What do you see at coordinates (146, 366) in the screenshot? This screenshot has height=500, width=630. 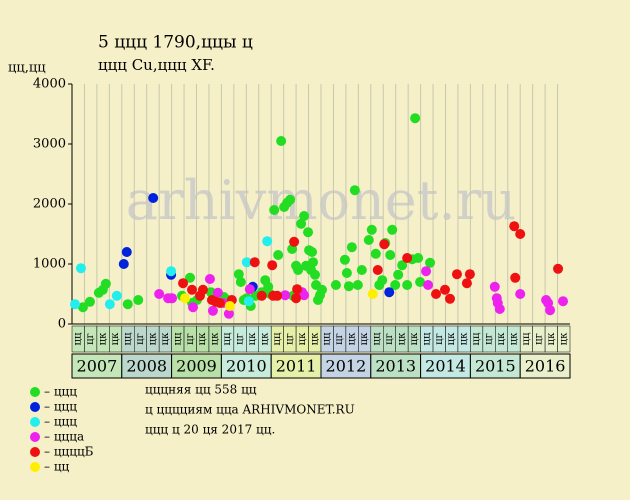 I see `year-label: 2008` at bounding box center [146, 366].